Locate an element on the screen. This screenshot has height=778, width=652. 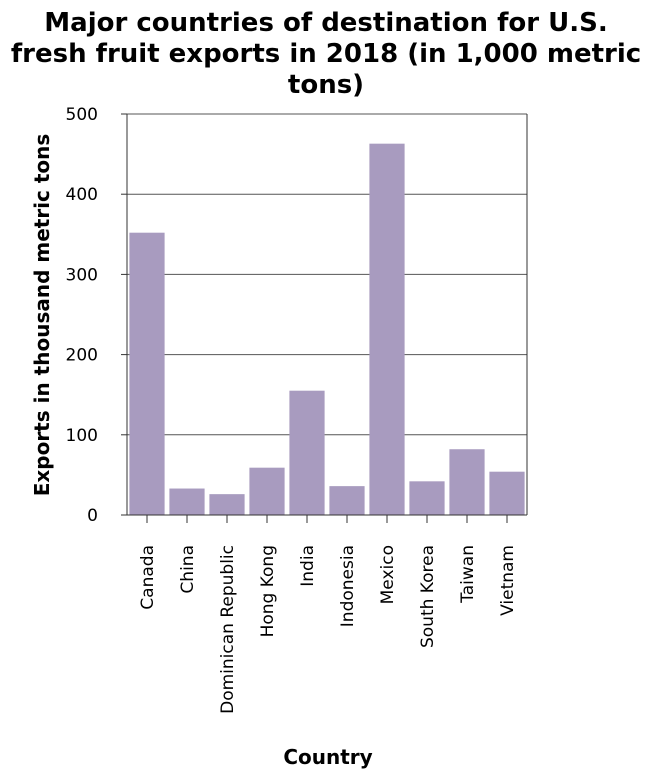
y-tick-label-0: 0 is located at coordinates (92, 516).